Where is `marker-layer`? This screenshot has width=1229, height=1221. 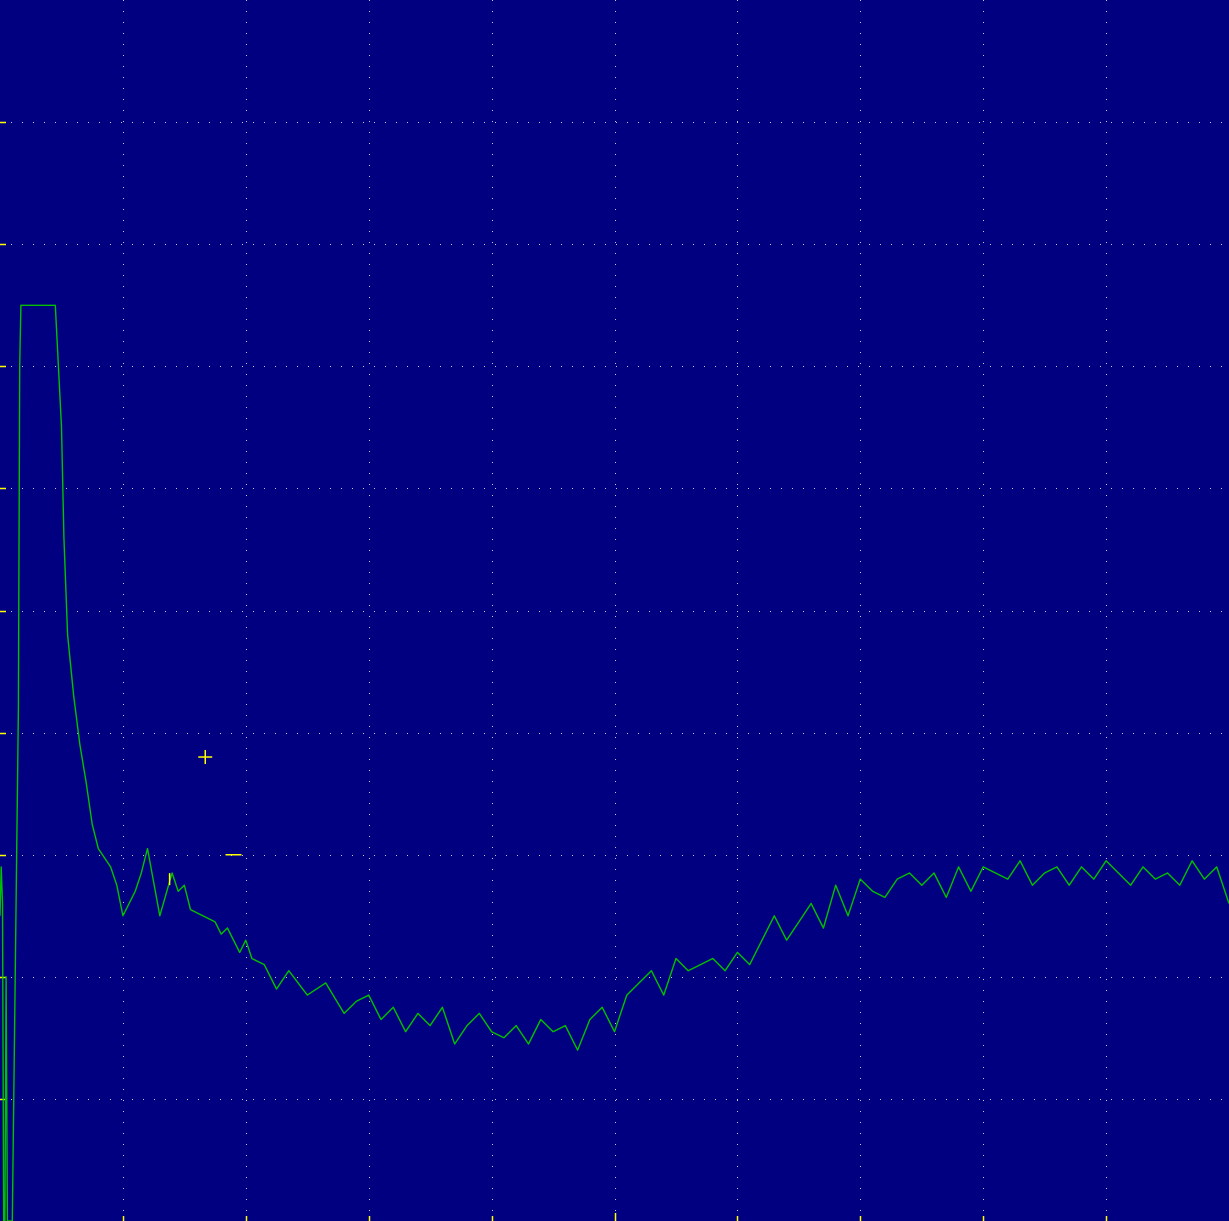 marker-layer is located at coordinates (205, 818).